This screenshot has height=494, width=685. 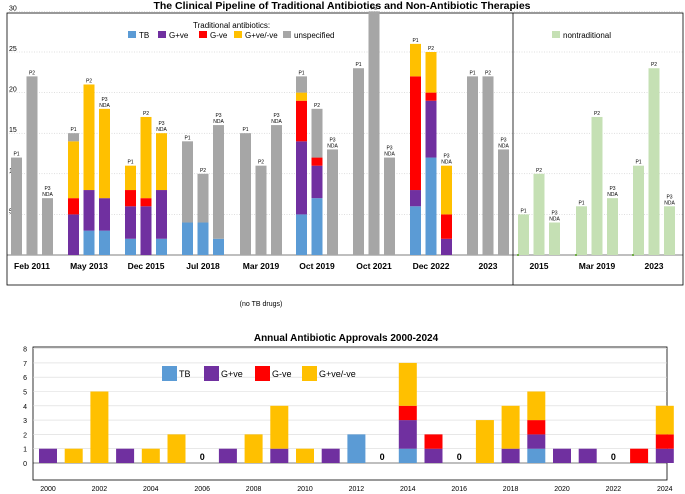 I want to click on bottom-y-tick-label: 4, so click(x=25, y=407).